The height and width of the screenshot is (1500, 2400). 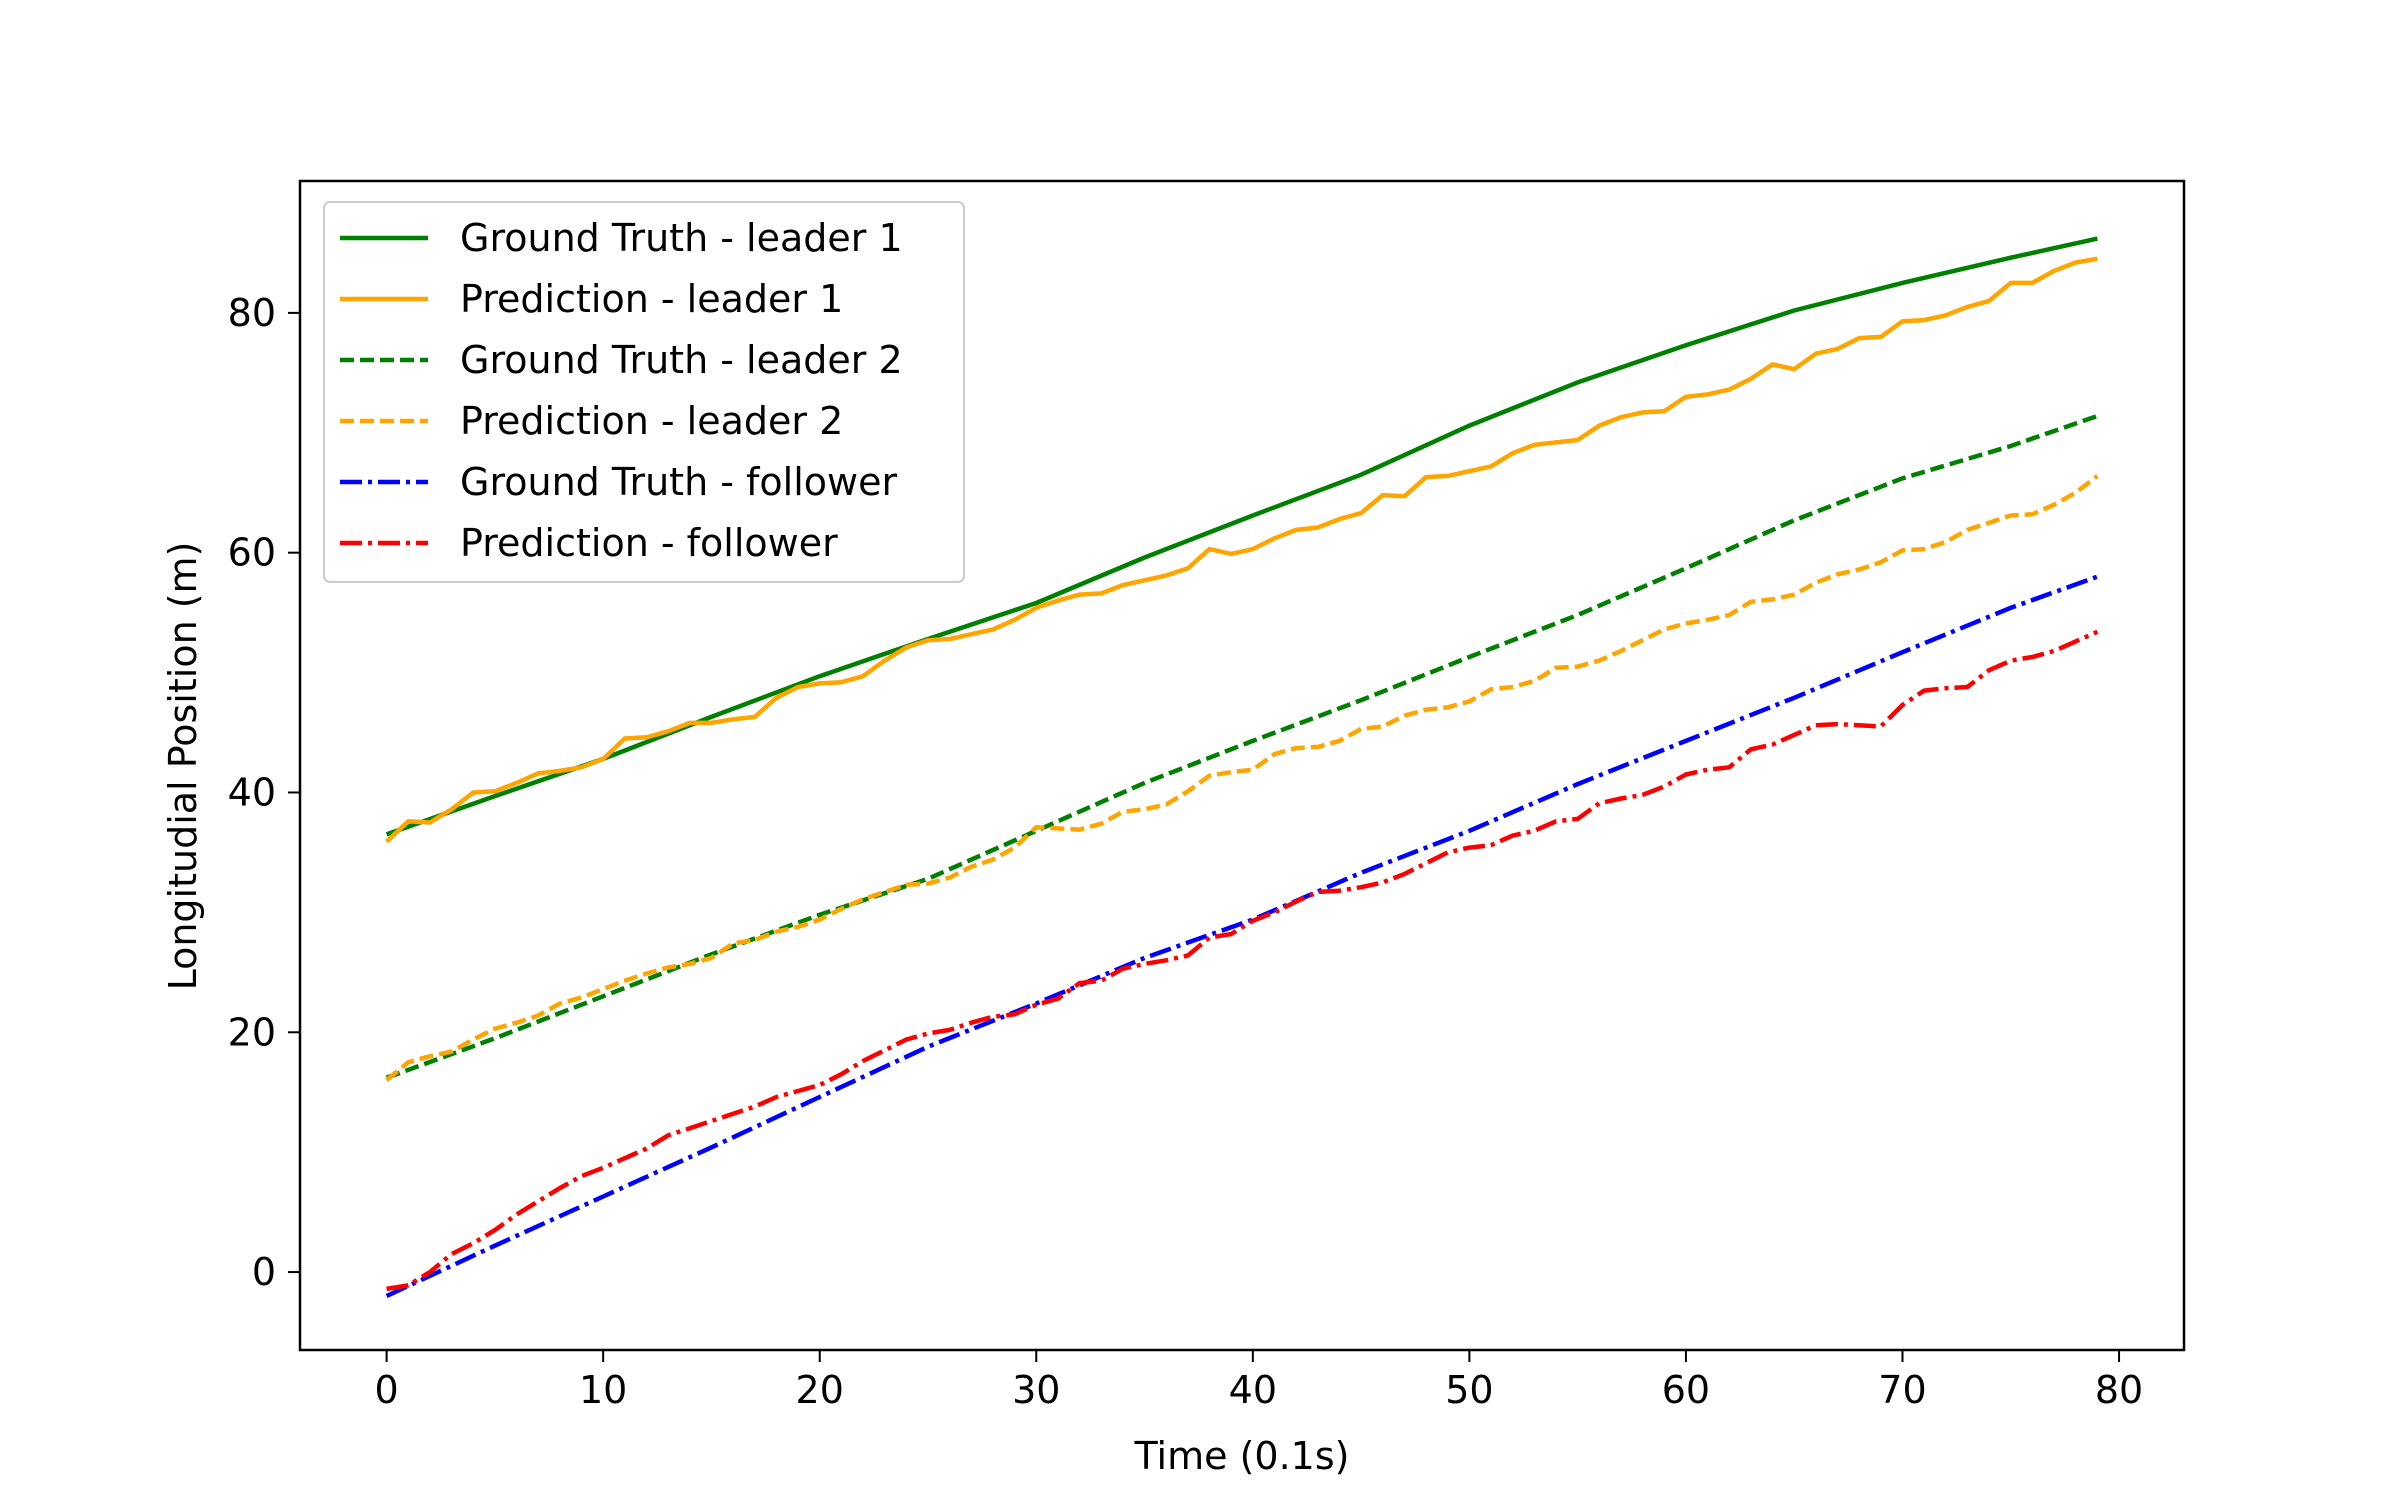 What do you see at coordinates (2119, 1390) in the screenshot?
I see `x-tick-label: 80` at bounding box center [2119, 1390].